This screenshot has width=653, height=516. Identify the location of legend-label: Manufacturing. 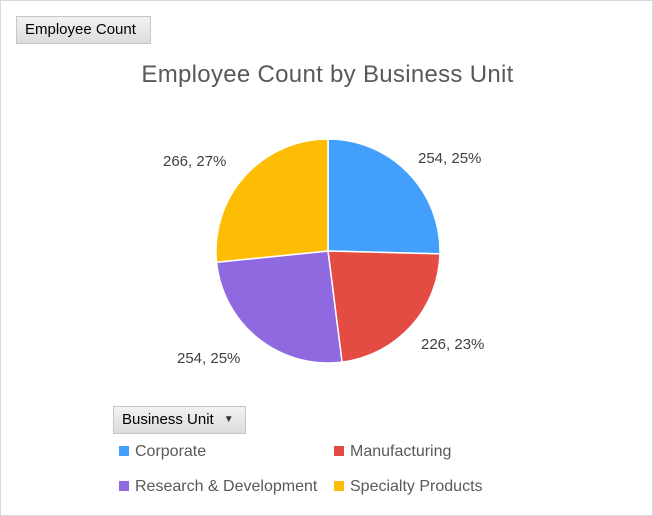
(401, 451).